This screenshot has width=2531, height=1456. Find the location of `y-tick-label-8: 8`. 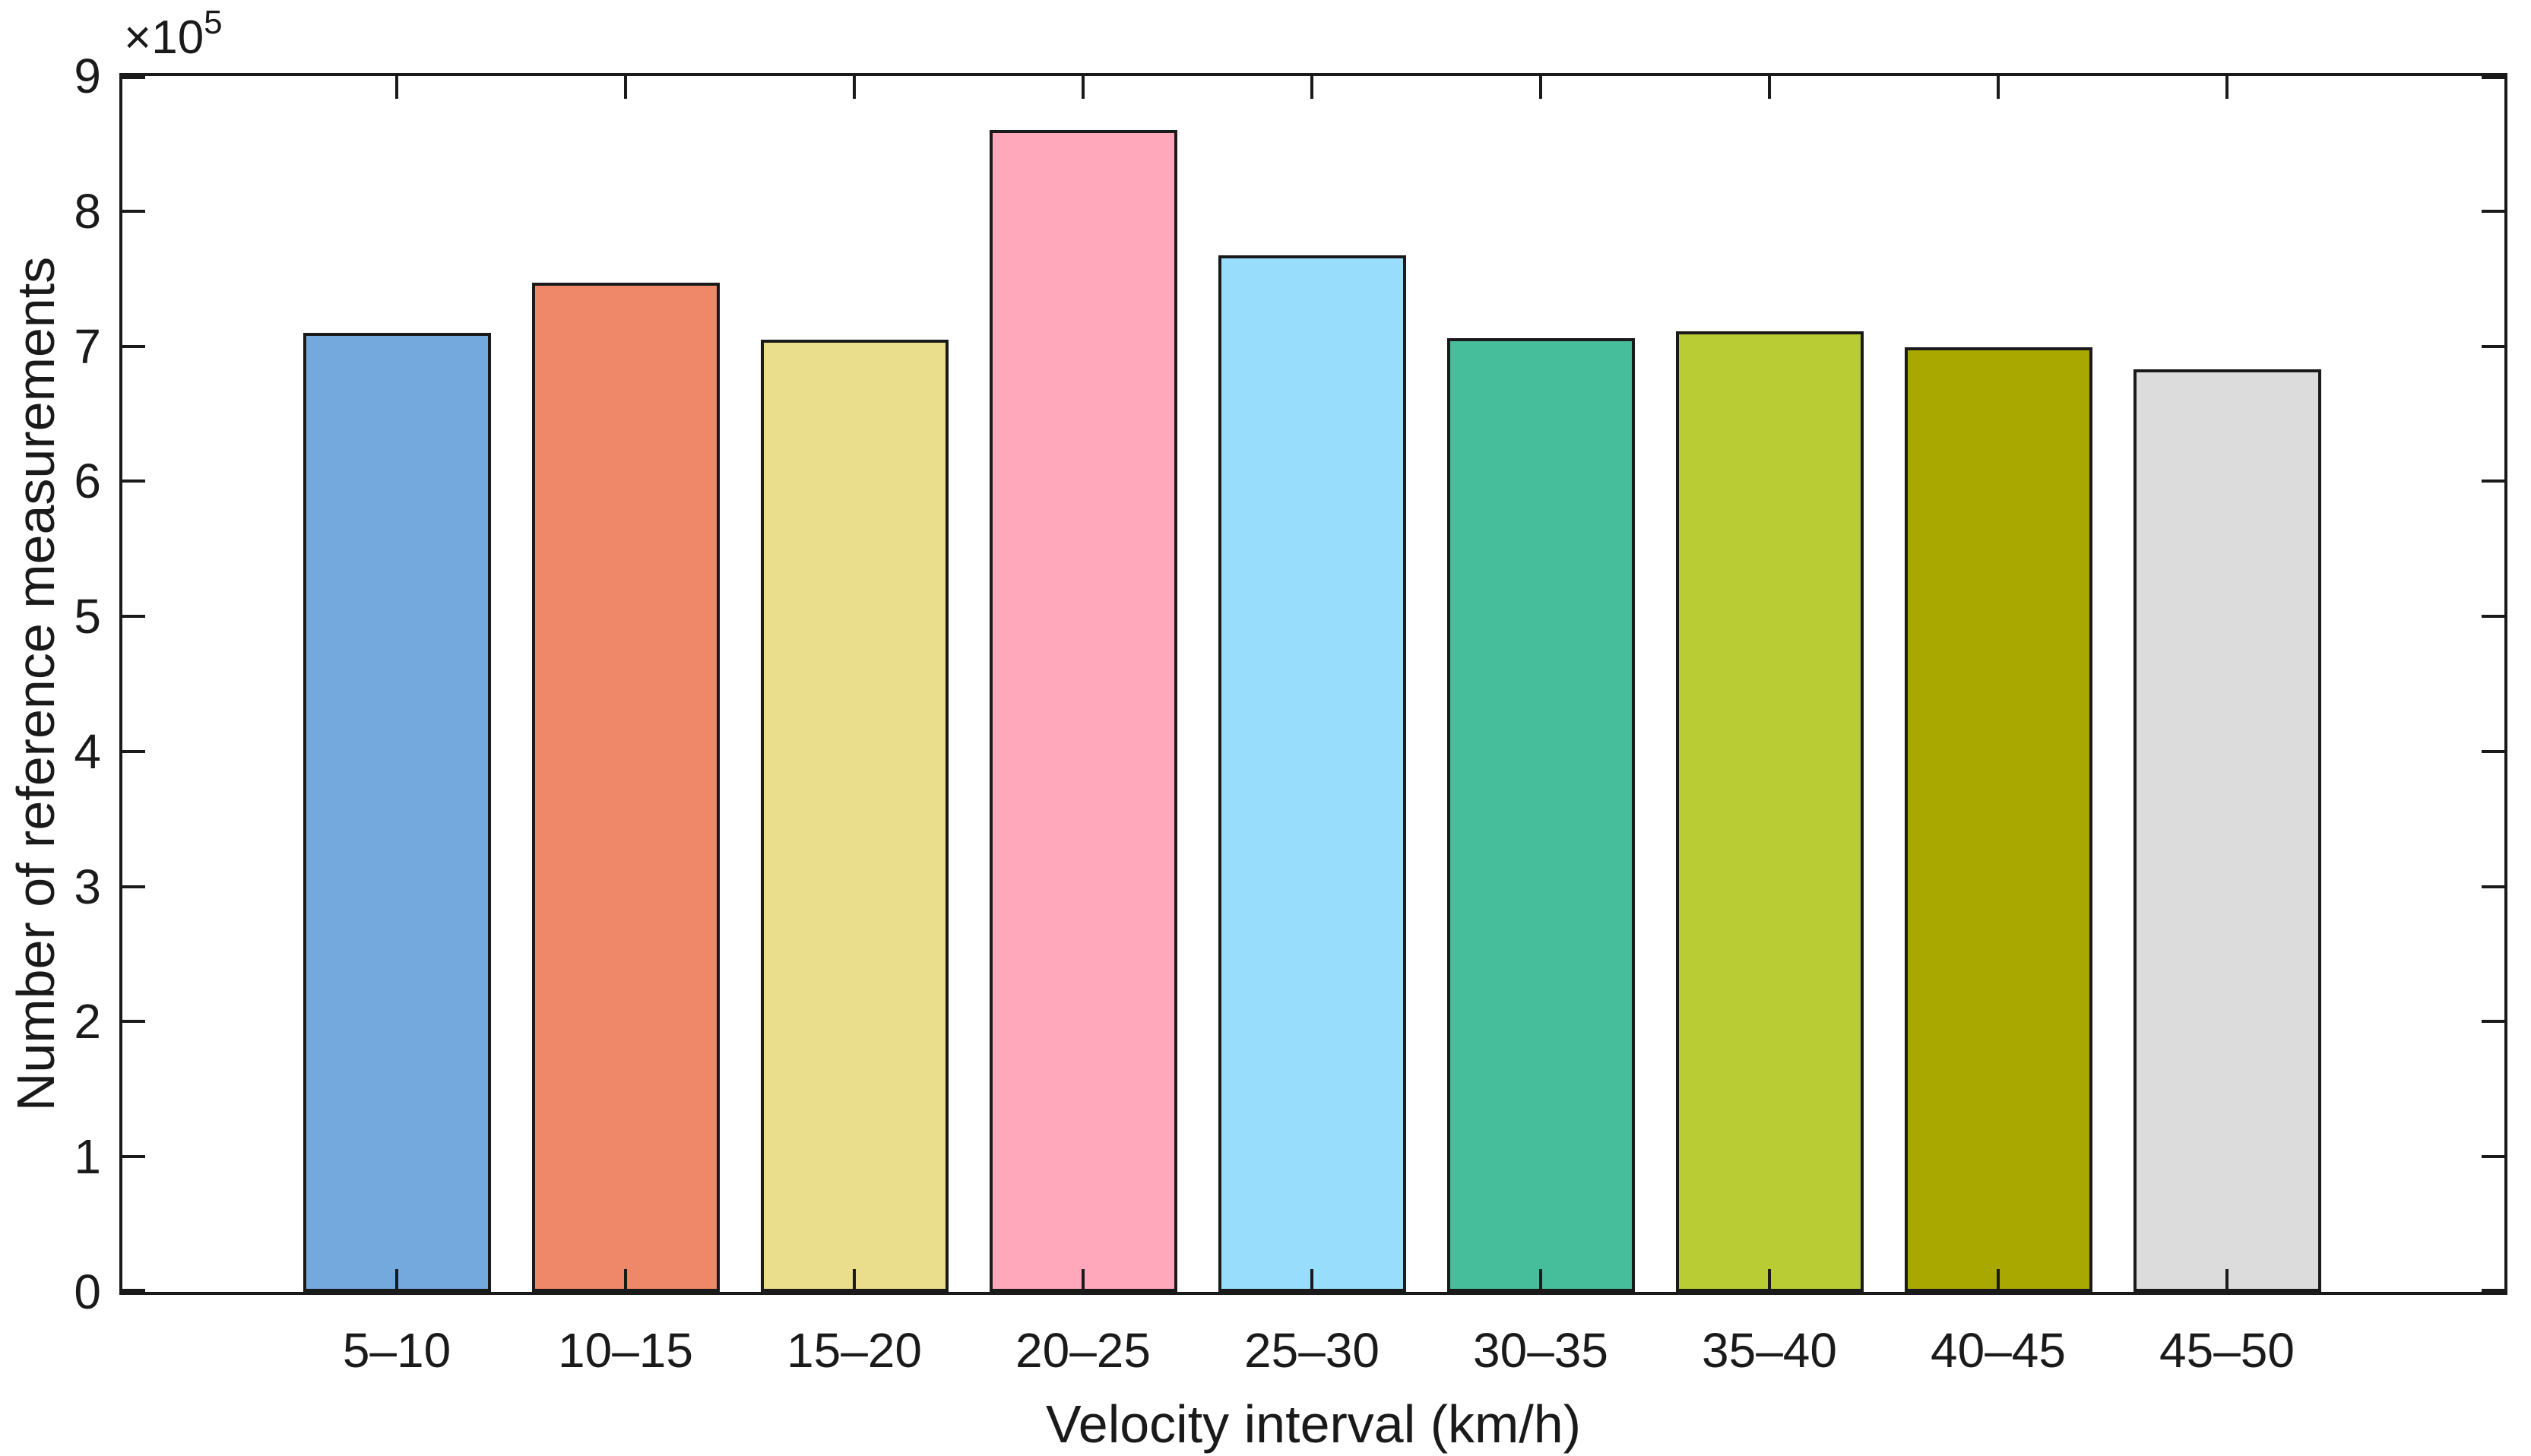

y-tick-label-8: 8 is located at coordinates (88, 211).